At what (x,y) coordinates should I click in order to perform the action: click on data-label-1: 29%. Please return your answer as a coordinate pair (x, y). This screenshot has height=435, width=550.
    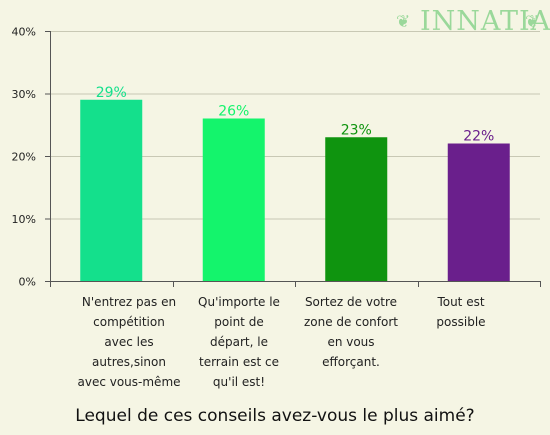
    Looking at the image, I should click on (111, 93).